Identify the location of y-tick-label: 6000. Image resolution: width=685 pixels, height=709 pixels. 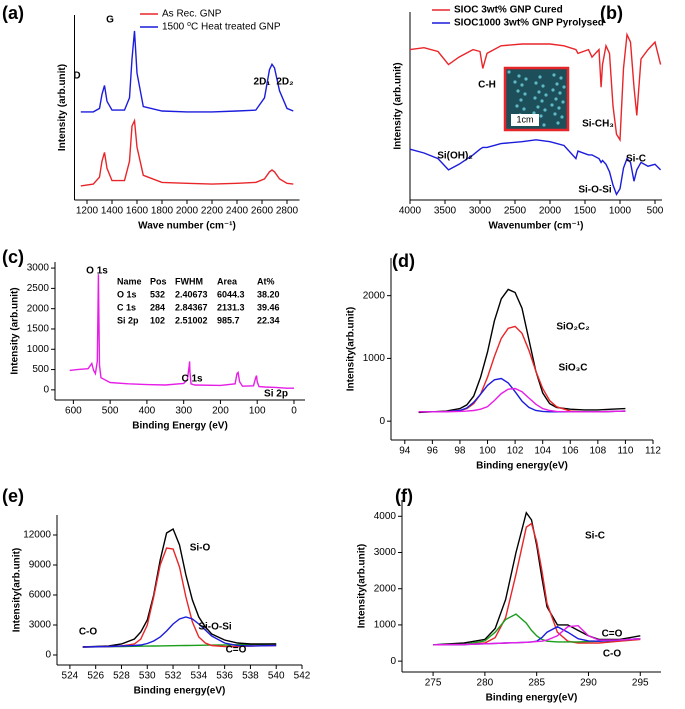
(40, 595).